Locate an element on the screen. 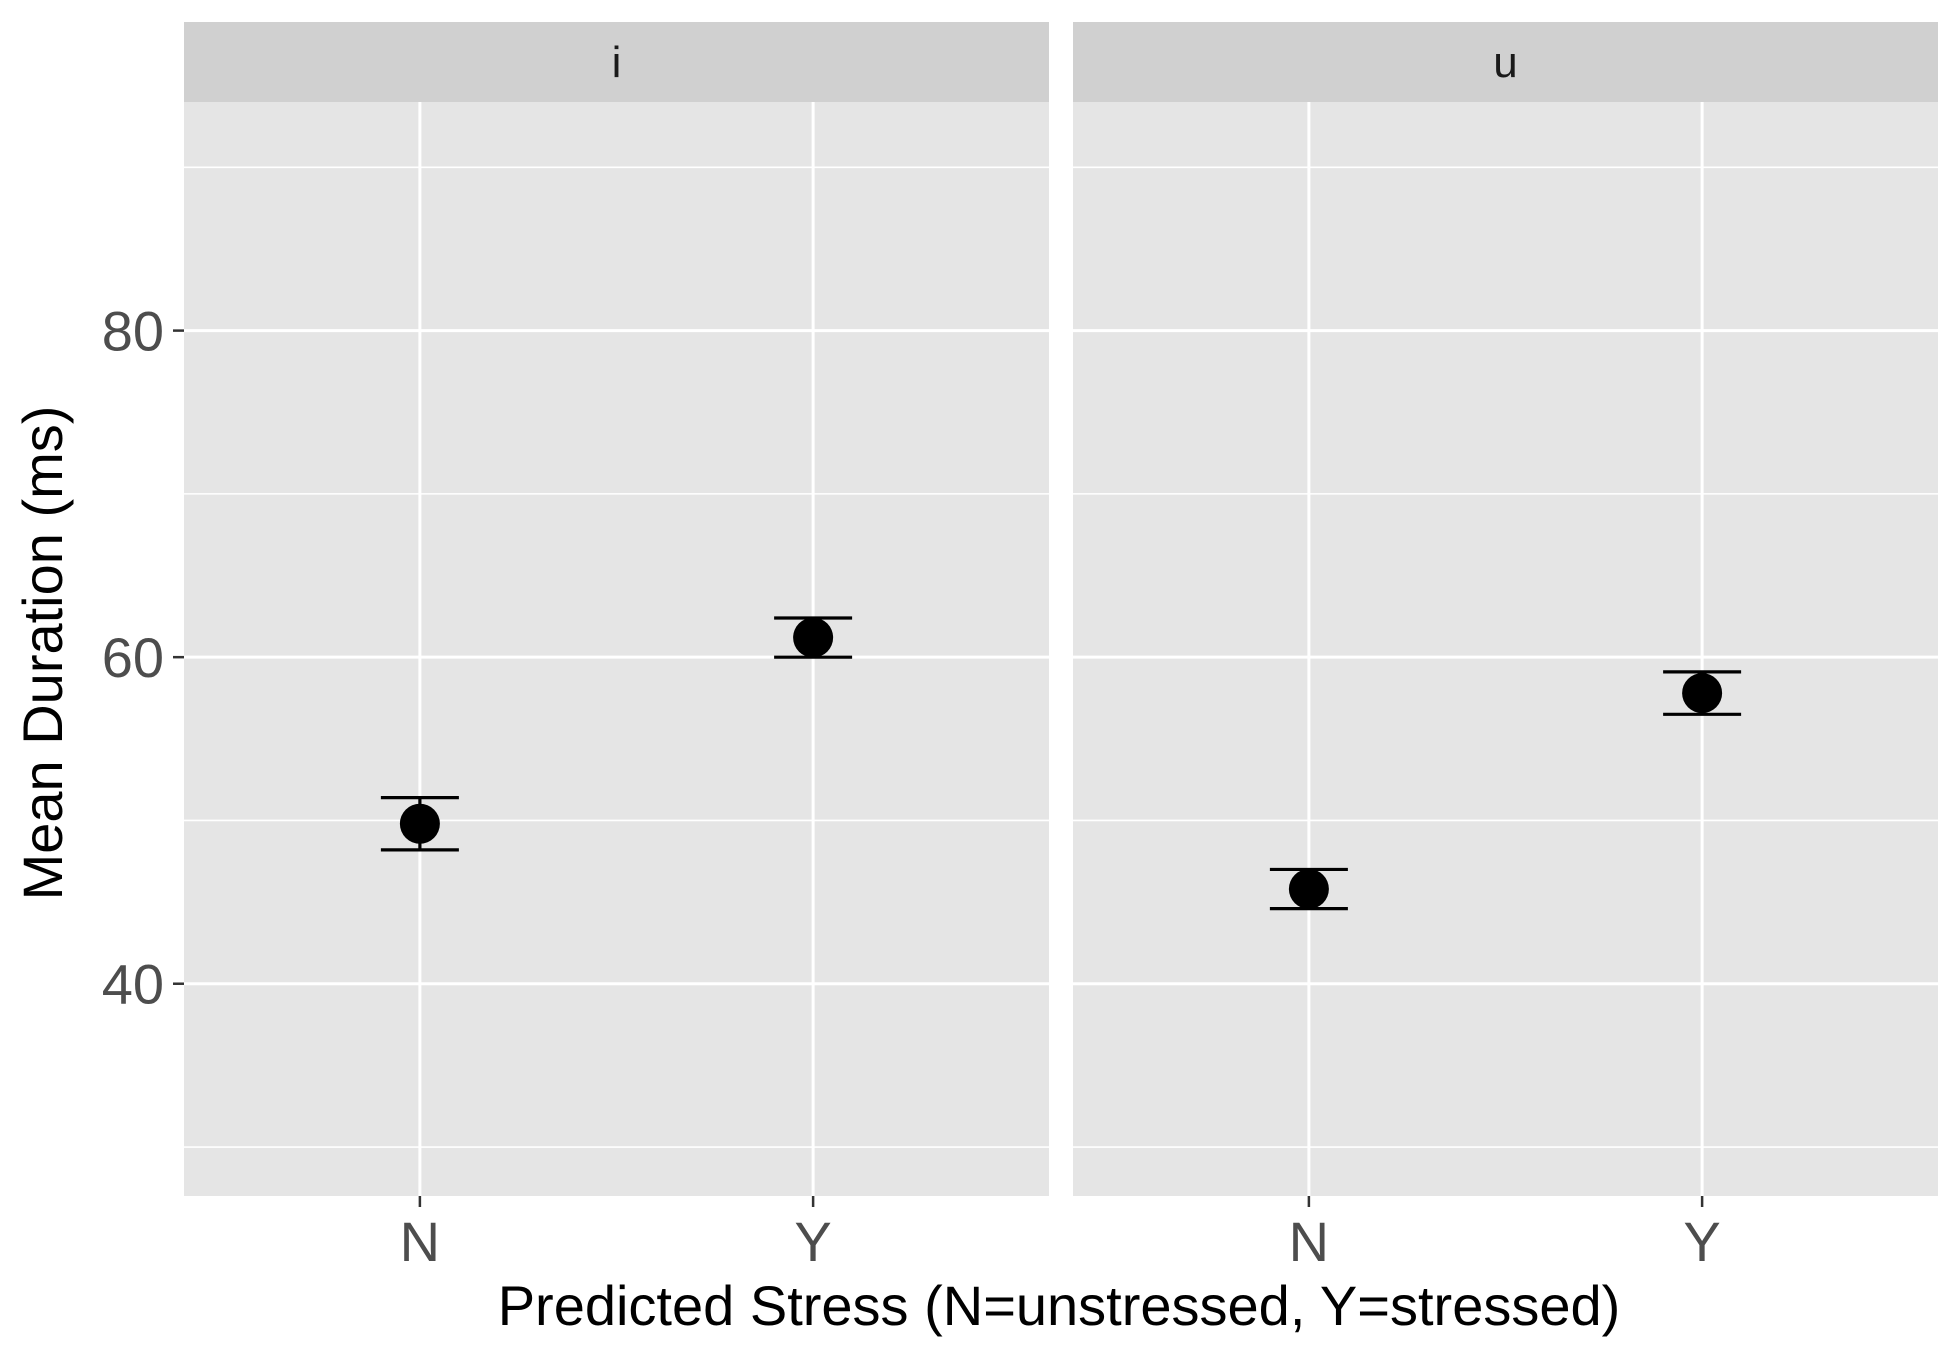 This screenshot has height=1350, width=1950. data-point-i-Y is located at coordinates (813, 637).